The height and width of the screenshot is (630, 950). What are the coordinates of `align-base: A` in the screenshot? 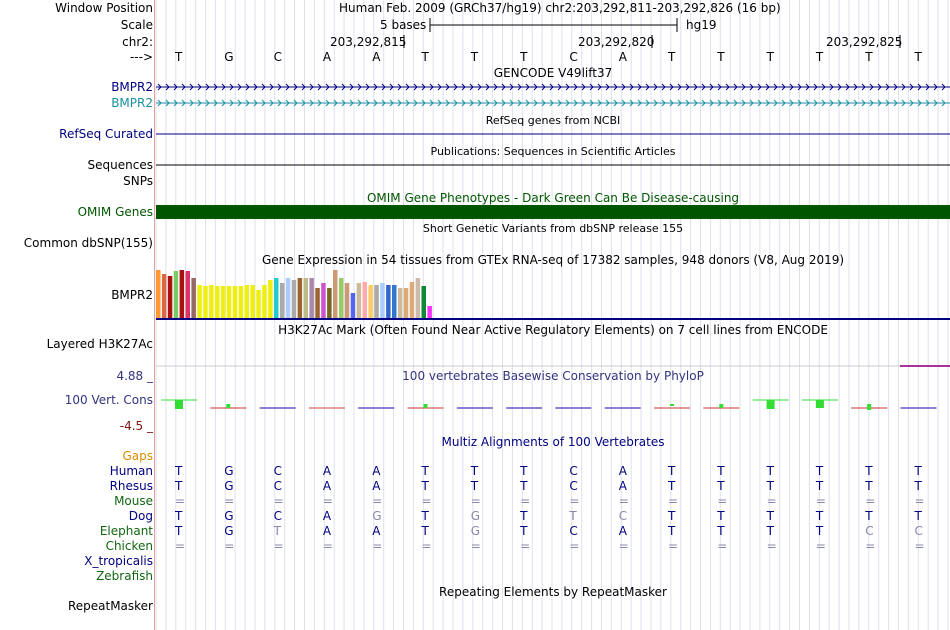 It's located at (622, 531).